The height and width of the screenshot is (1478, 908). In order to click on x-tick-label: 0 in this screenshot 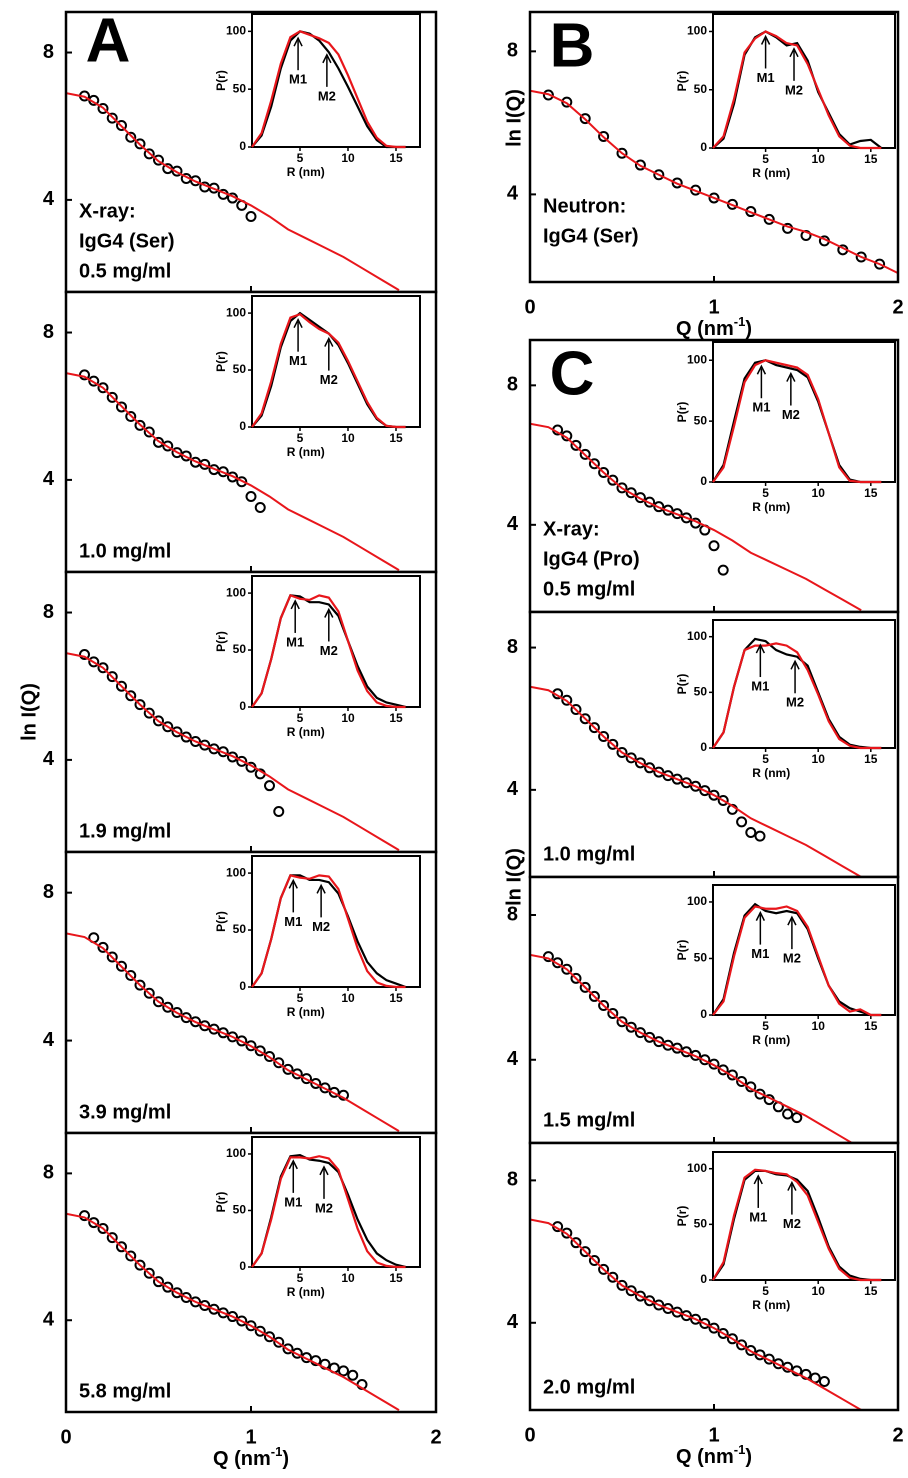, I will do `click(529, 307)`.